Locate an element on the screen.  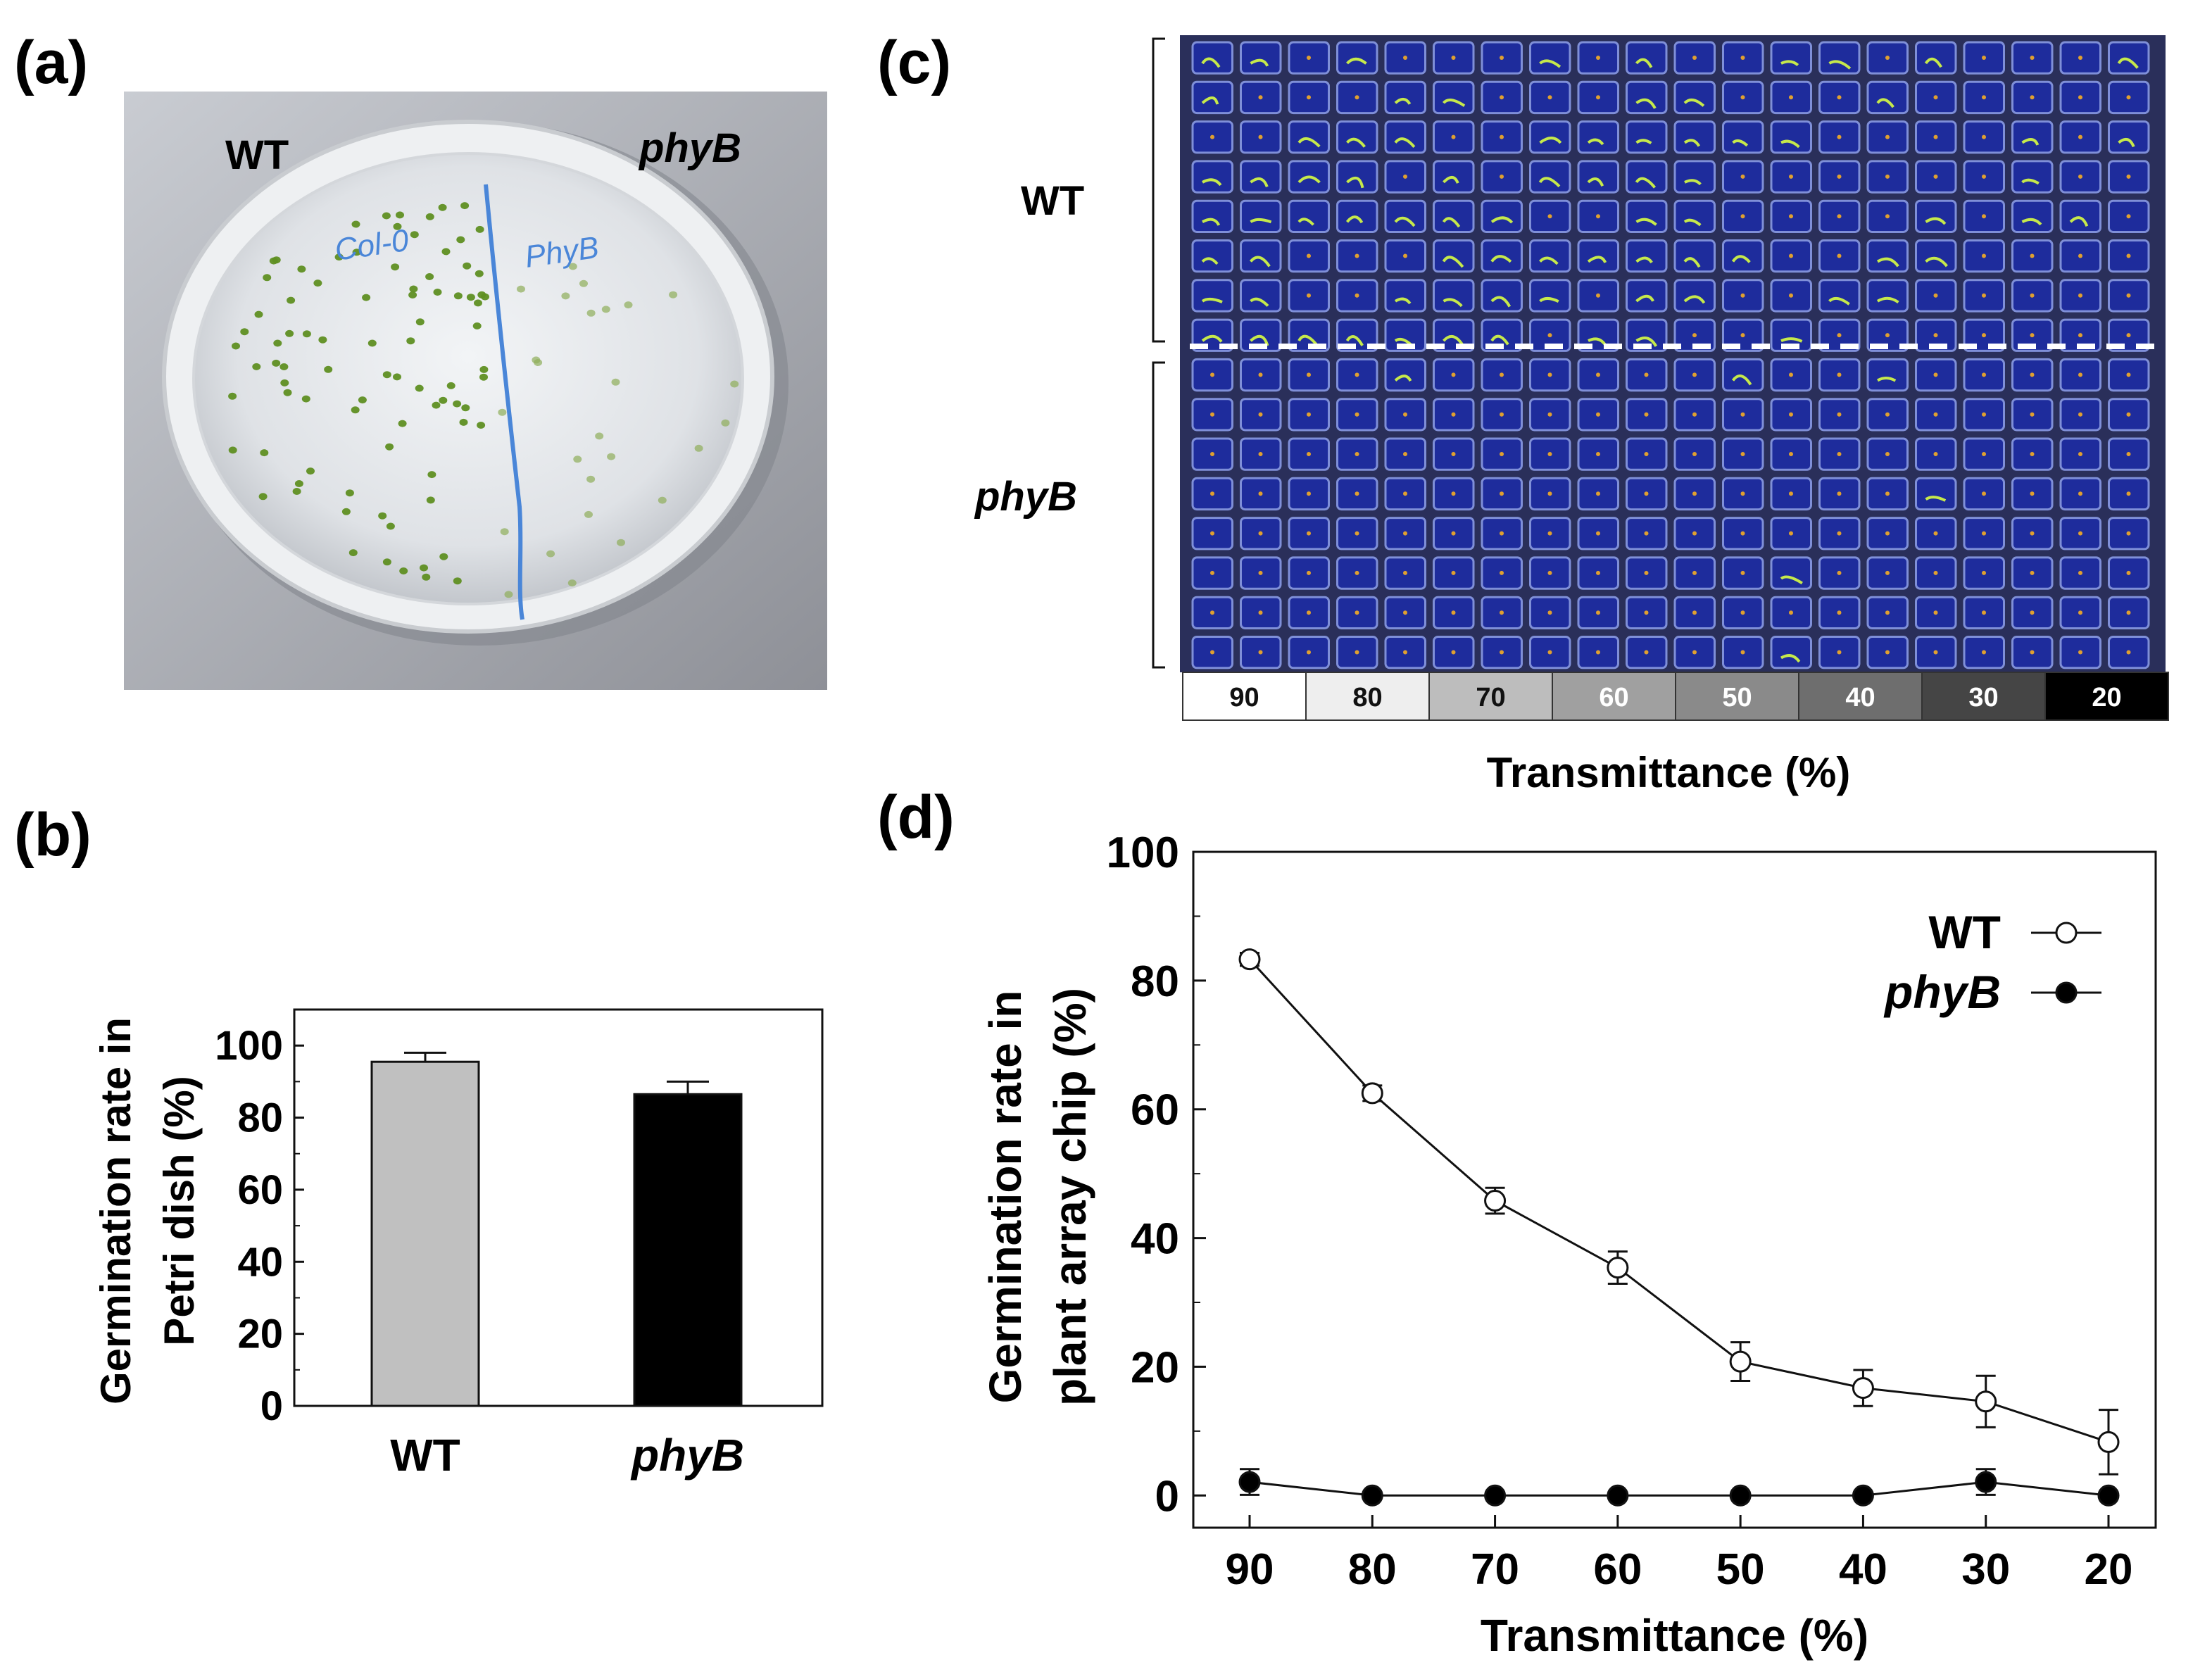
panel-c-xlabel: Transmittance (%) is located at coordinates (1669, 772).